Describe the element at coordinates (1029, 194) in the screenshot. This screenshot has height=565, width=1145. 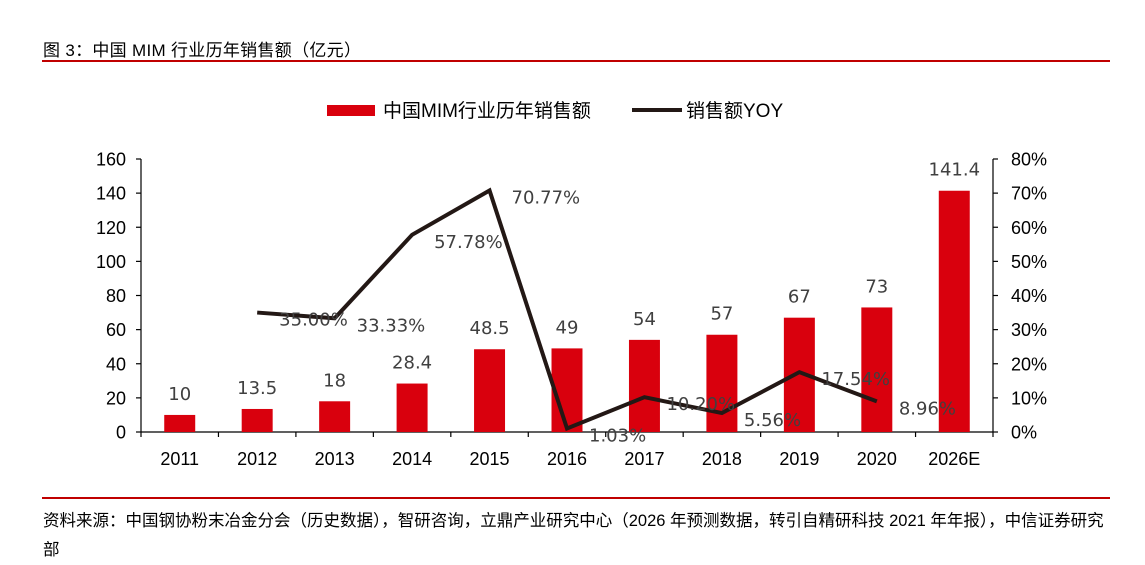
I see `right-y-tick-label: 70%` at that location.